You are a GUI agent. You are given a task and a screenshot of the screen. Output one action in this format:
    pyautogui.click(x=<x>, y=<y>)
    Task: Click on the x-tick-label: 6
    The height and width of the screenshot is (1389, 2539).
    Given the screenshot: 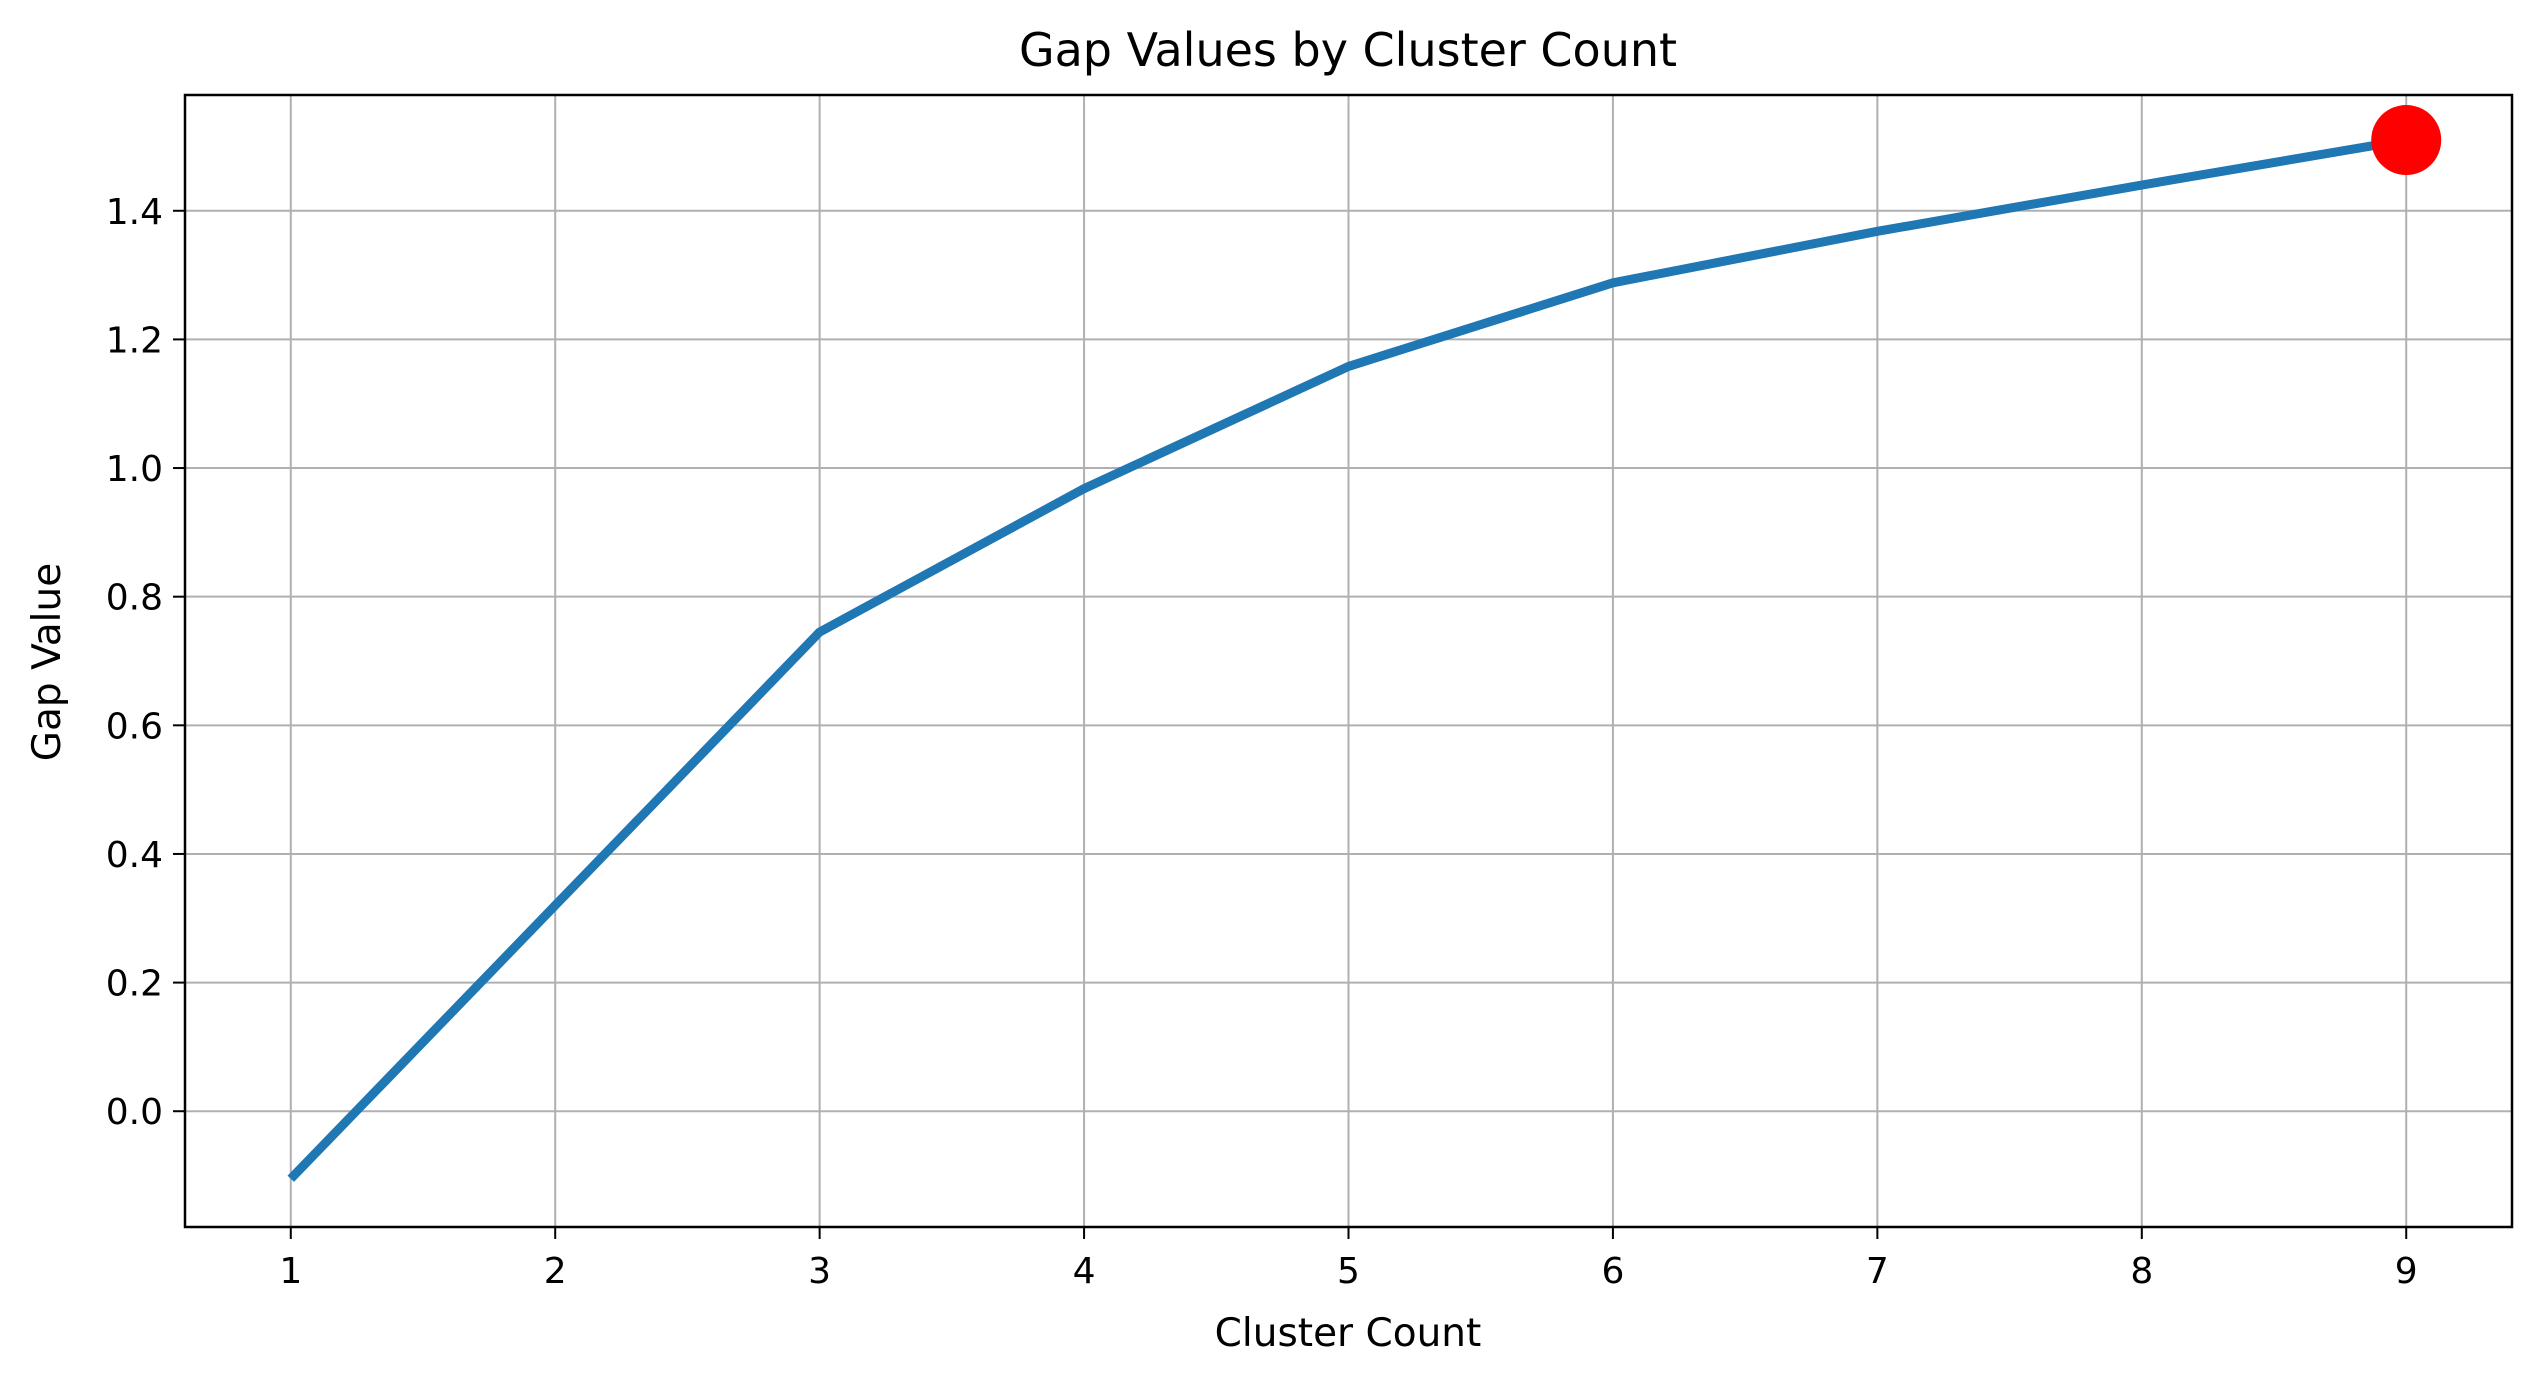 What is the action you would take?
    pyautogui.click(x=1612, y=1271)
    